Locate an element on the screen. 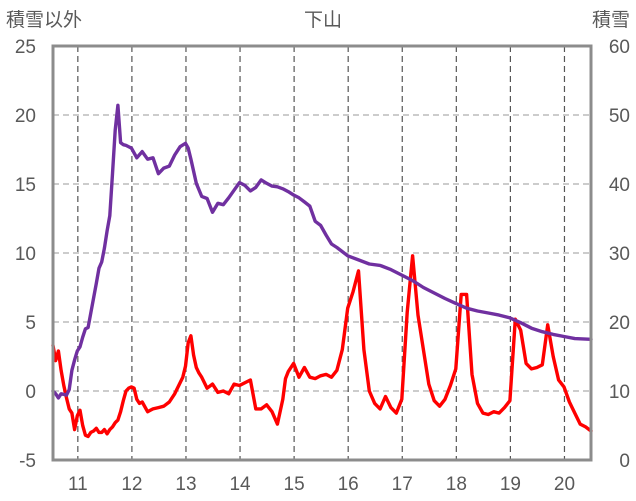  x-tick-label: 12 is located at coordinates (131, 484).